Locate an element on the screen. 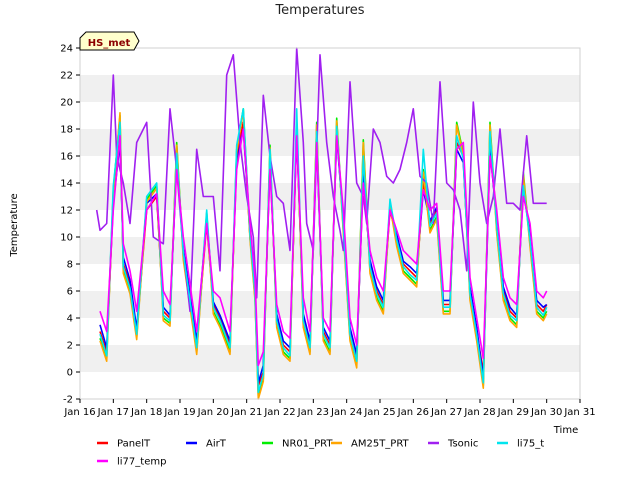 This screenshot has height=480, width=640. y-tick-label: 24 is located at coordinates (66, 49).